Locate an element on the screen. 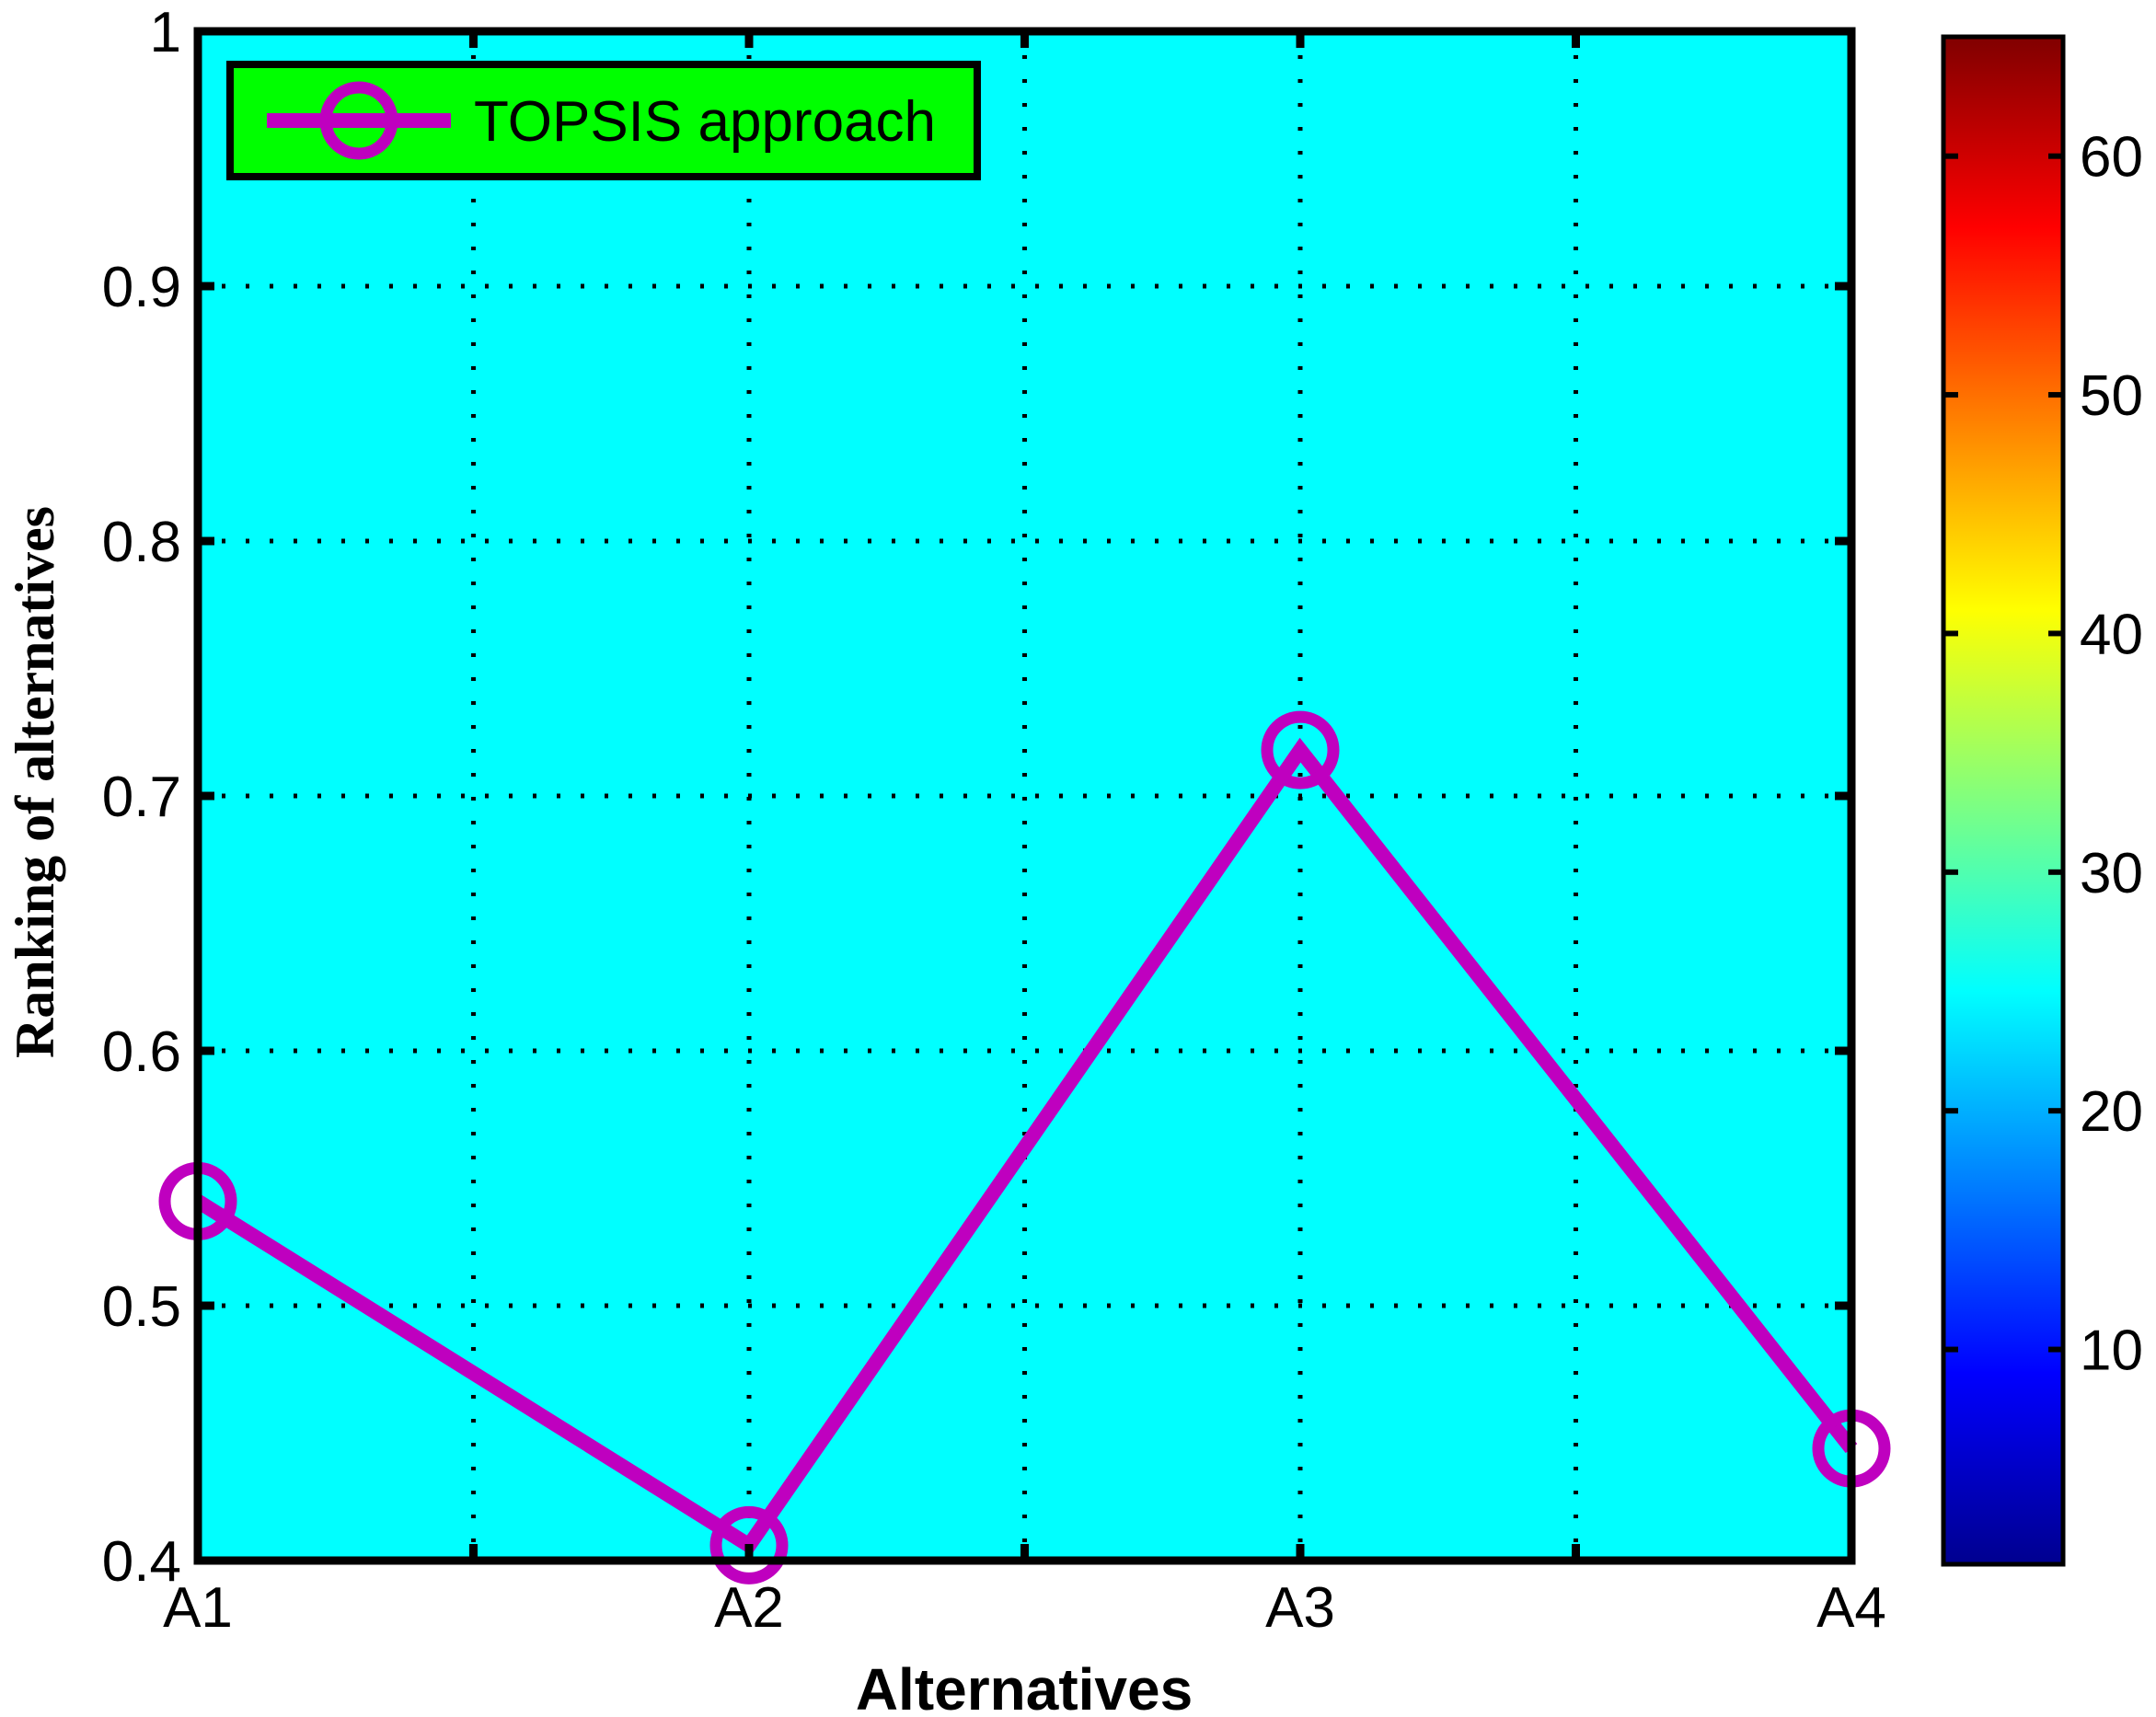 The width and height of the screenshot is (2156, 1717). x-axis-tick-labels: A1 A2 A3 A4 is located at coordinates (1024, 1608).